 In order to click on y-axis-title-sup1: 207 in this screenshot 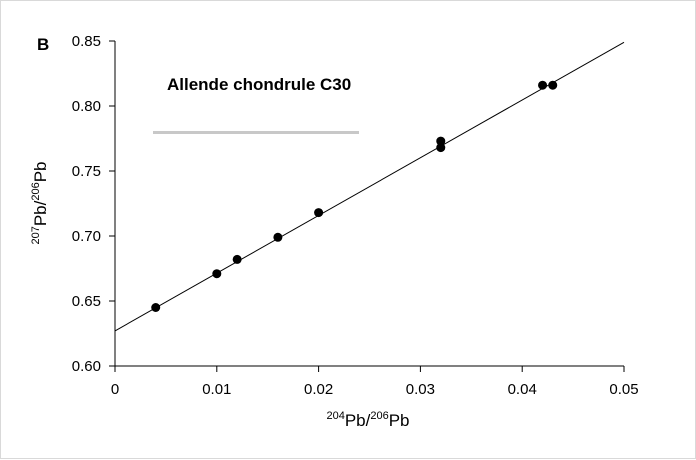, I will do `click(36, 235)`.